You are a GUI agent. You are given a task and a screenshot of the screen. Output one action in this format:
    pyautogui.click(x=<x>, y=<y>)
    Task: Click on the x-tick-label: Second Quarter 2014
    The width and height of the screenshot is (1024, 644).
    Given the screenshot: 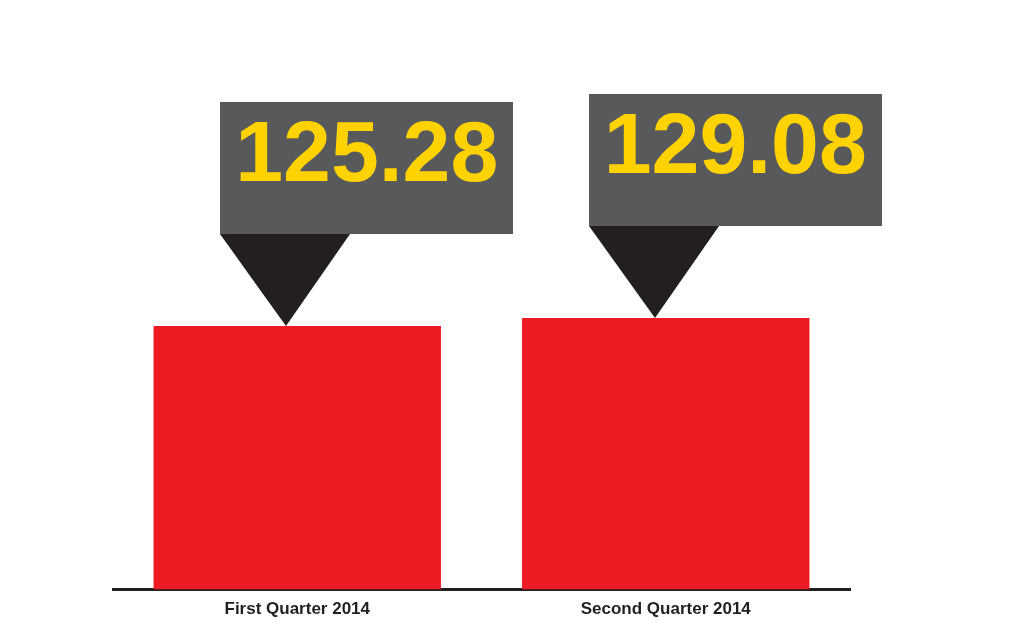 What is the action you would take?
    pyautogui.click(x=666, y=609)
    